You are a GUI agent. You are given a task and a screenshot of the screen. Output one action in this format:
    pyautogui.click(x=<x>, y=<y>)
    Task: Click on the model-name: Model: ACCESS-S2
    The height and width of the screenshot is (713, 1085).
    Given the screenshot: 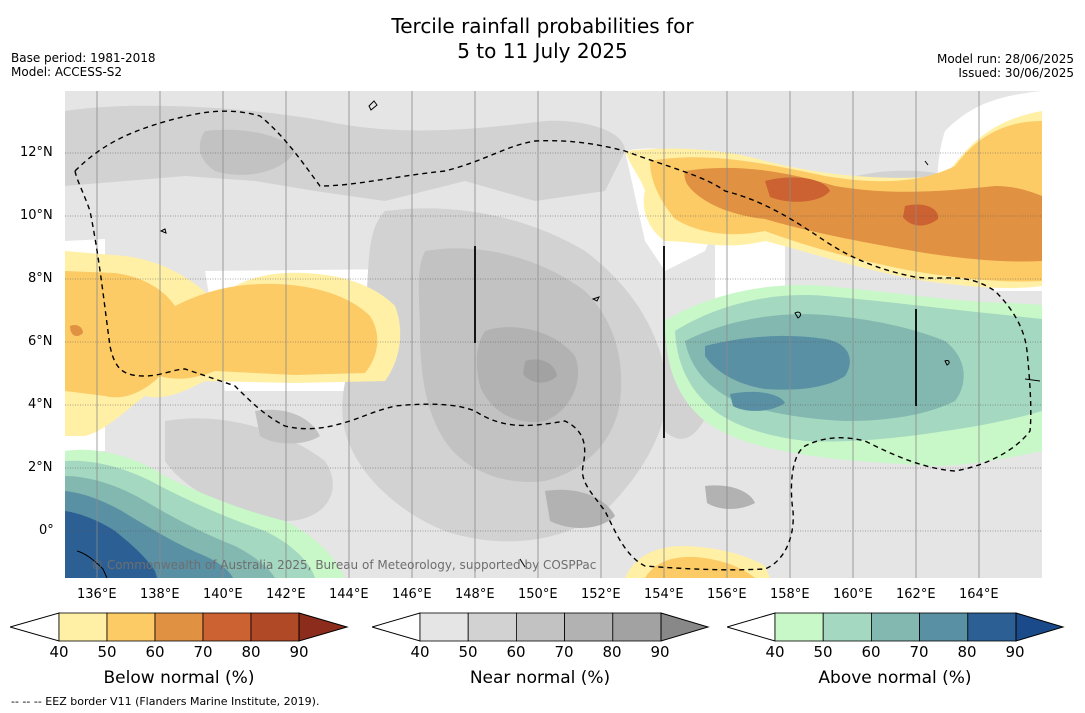 What is the action you would take?
    pyautogui.click(x=67, y=72)
    